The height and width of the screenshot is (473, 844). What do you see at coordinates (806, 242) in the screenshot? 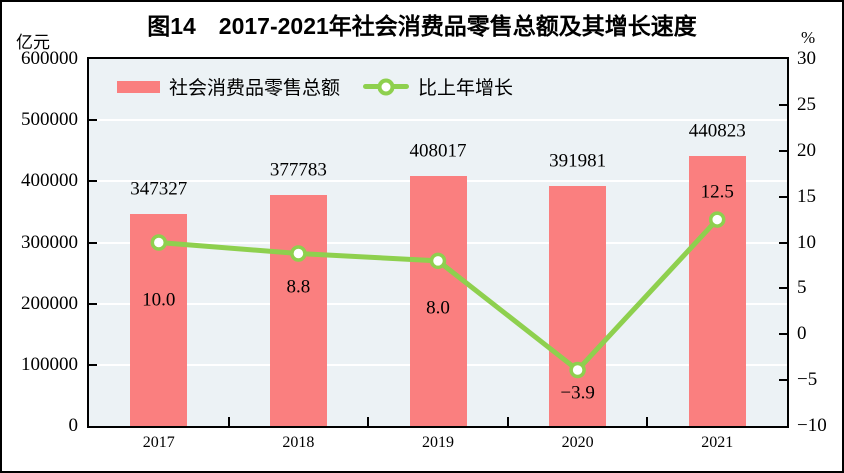
I see `right-axis-tick-label: 10` at bounding box center [806, 242].